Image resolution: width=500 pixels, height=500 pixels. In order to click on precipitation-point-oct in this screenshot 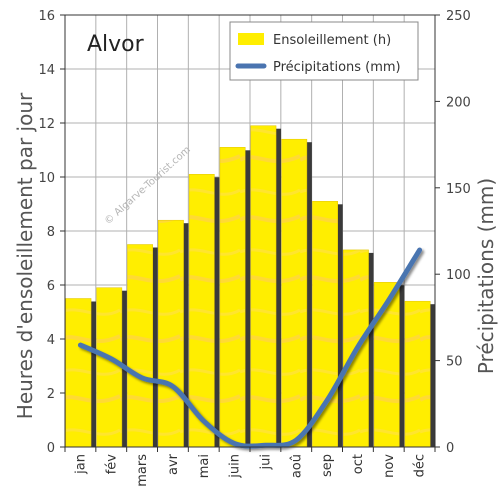, I will do `click(358, 347)`.